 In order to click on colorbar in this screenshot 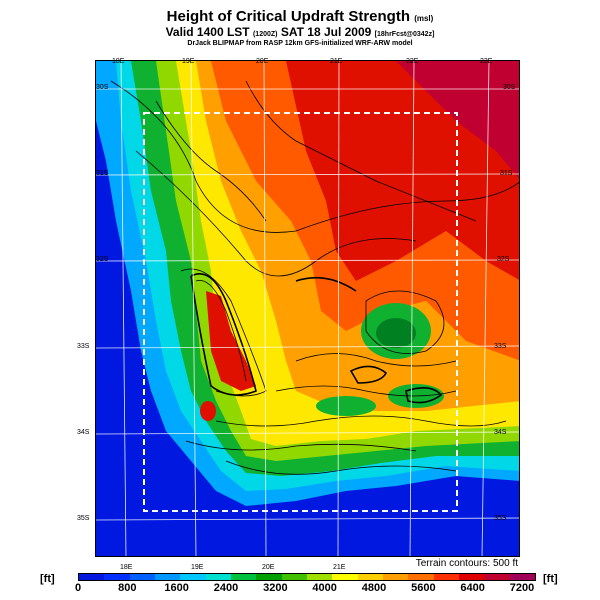, I will do `click(307, 577)`.